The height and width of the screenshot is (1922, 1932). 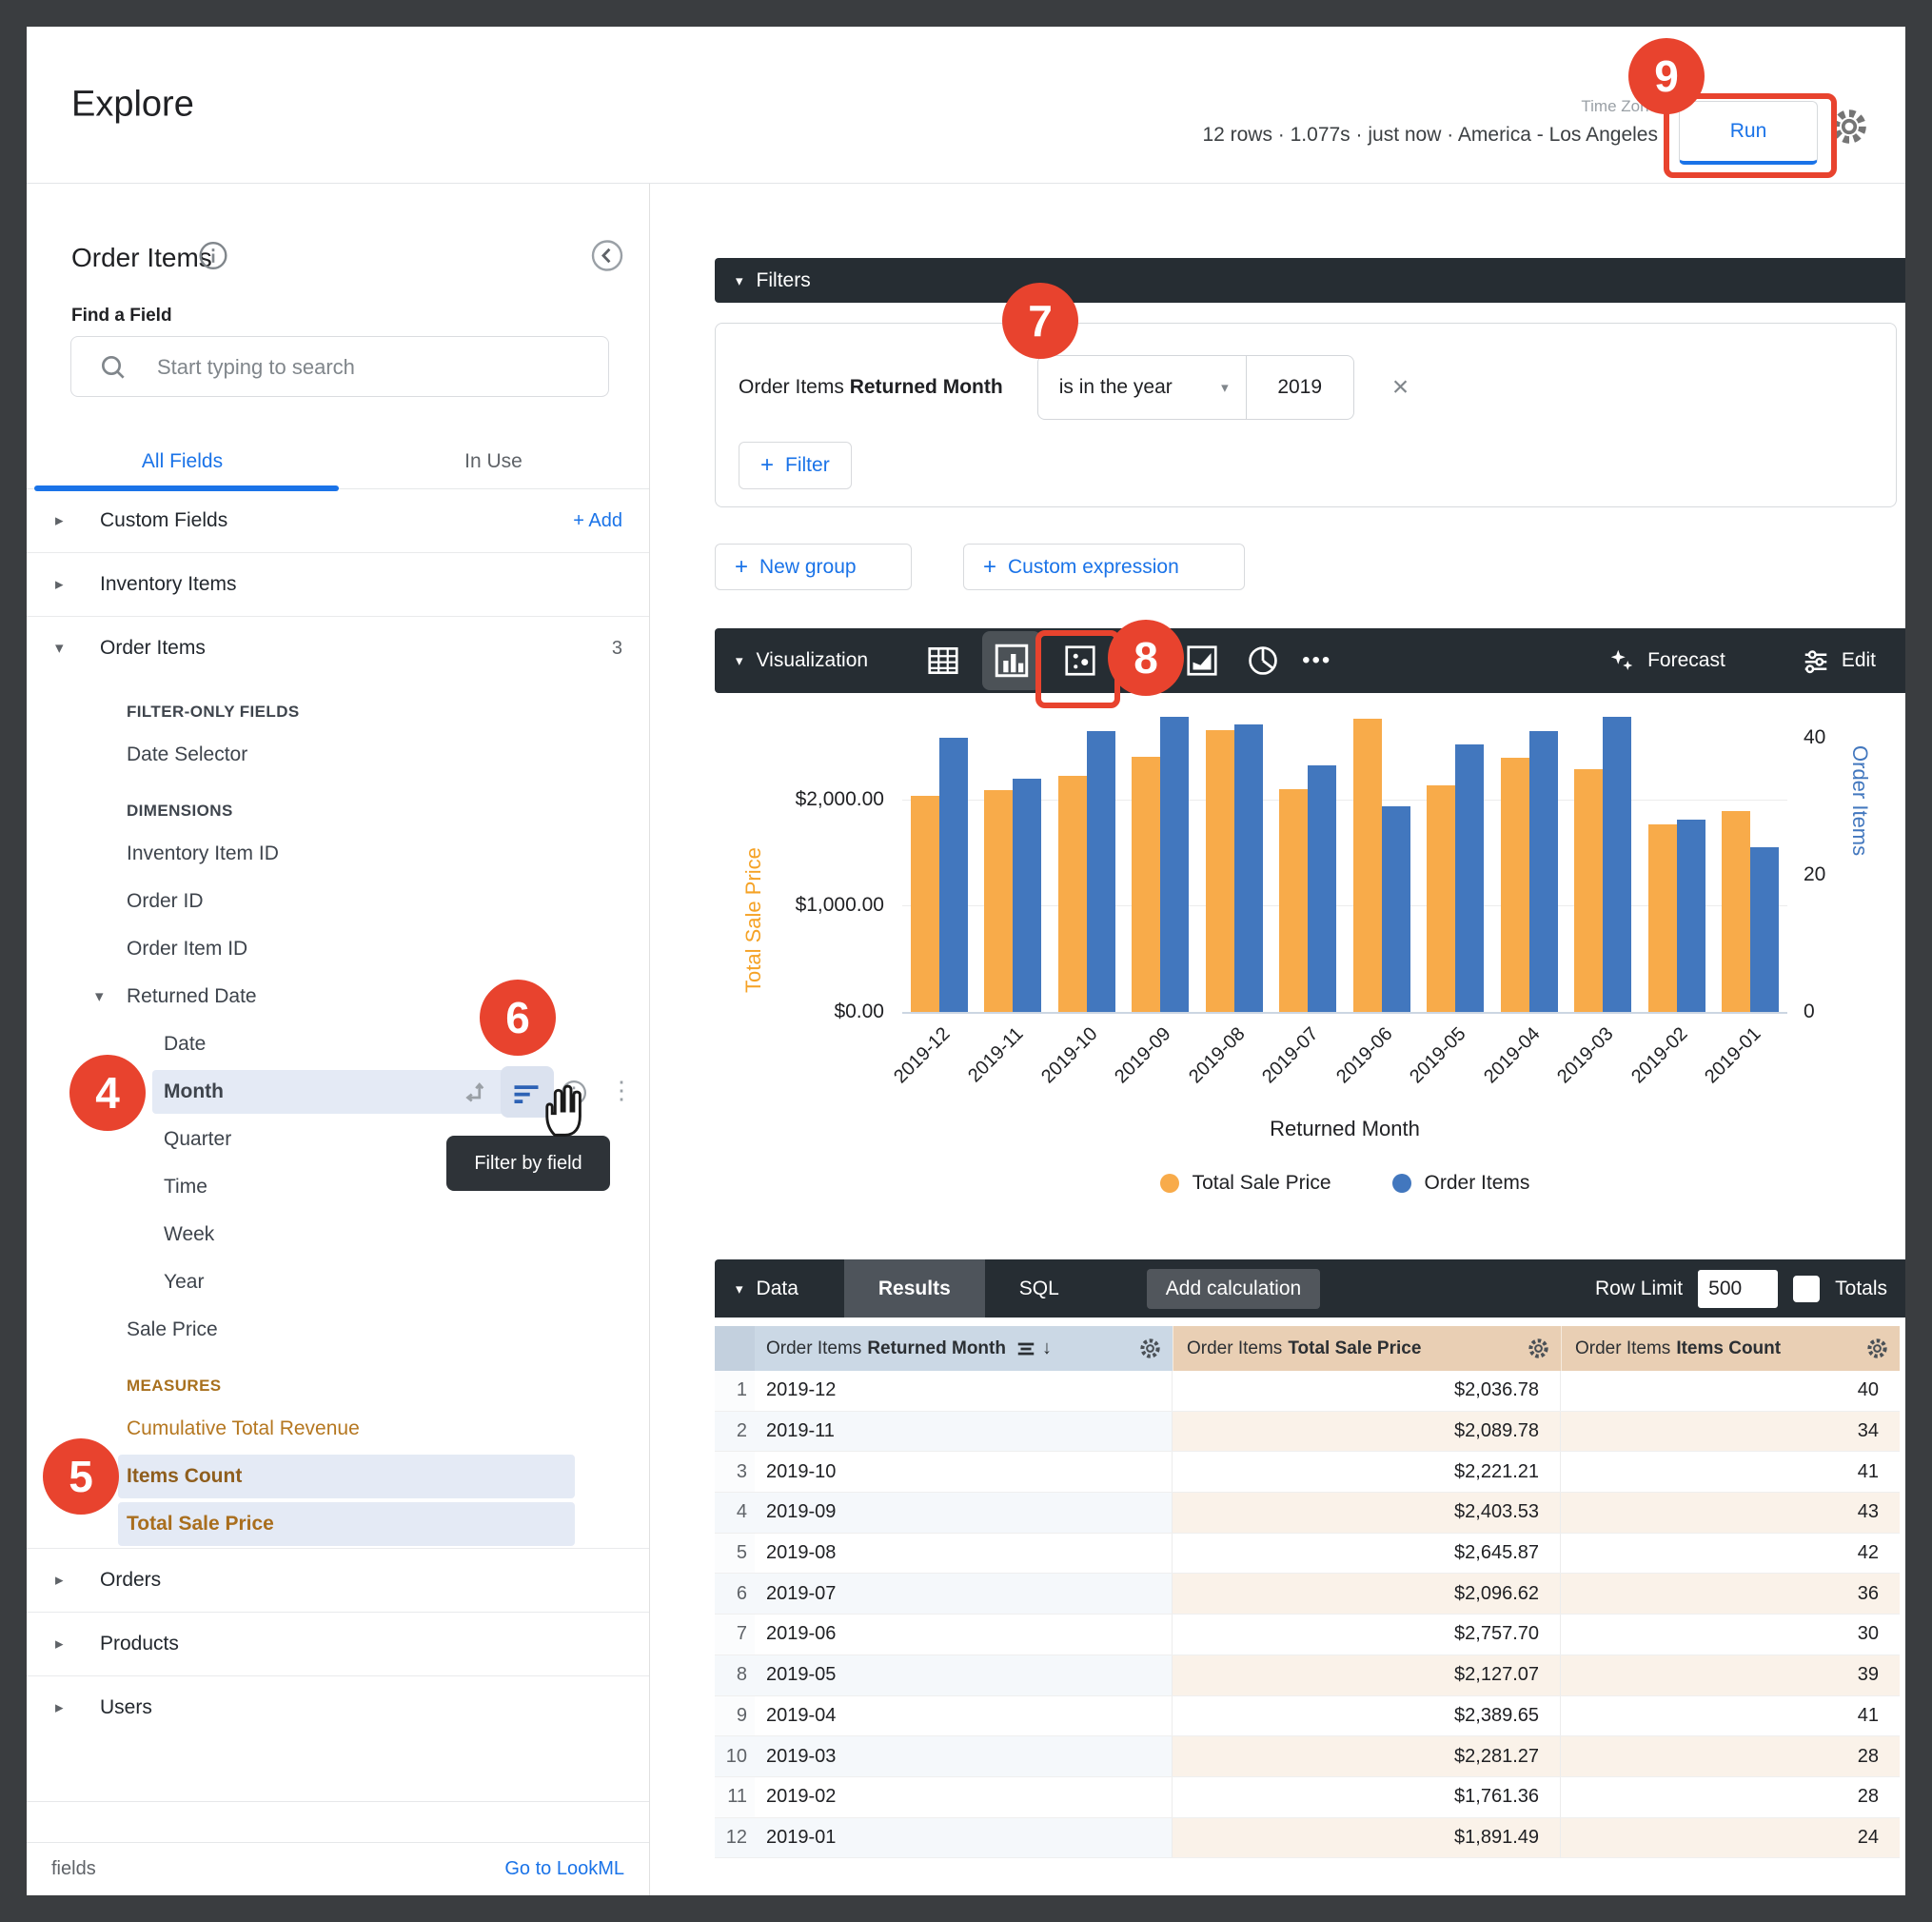 I want to click on row-limit-input, so click(x=1738, y=1288).